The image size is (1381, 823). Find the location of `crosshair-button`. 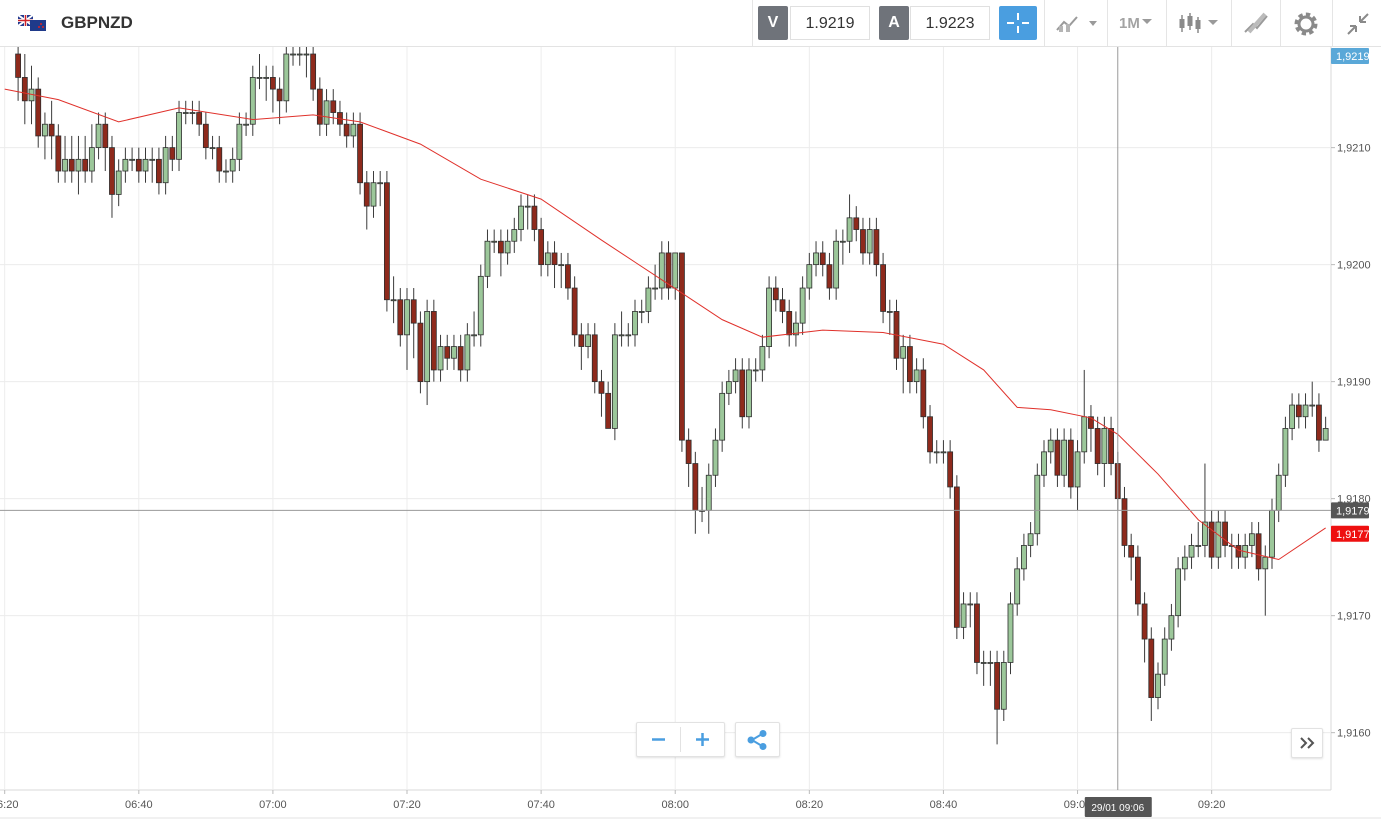

crosshair-button is located at coordinates (1018, 23).